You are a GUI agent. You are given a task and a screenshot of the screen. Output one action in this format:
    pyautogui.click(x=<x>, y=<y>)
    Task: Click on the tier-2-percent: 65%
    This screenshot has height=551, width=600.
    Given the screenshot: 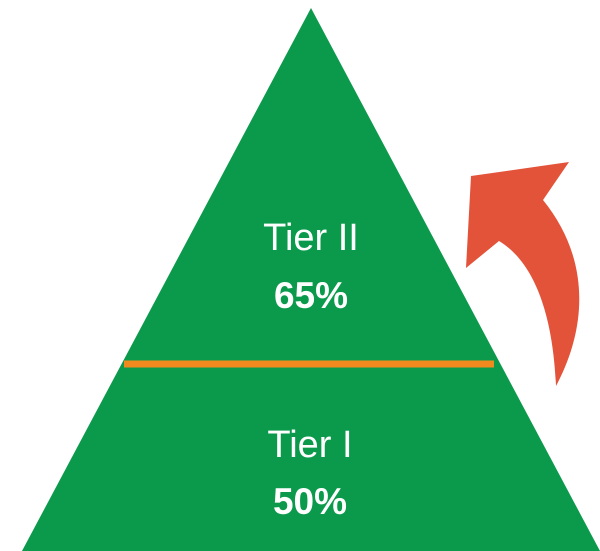 What is the action you would take?
    pyautogui.click(x=311, y=295)
    